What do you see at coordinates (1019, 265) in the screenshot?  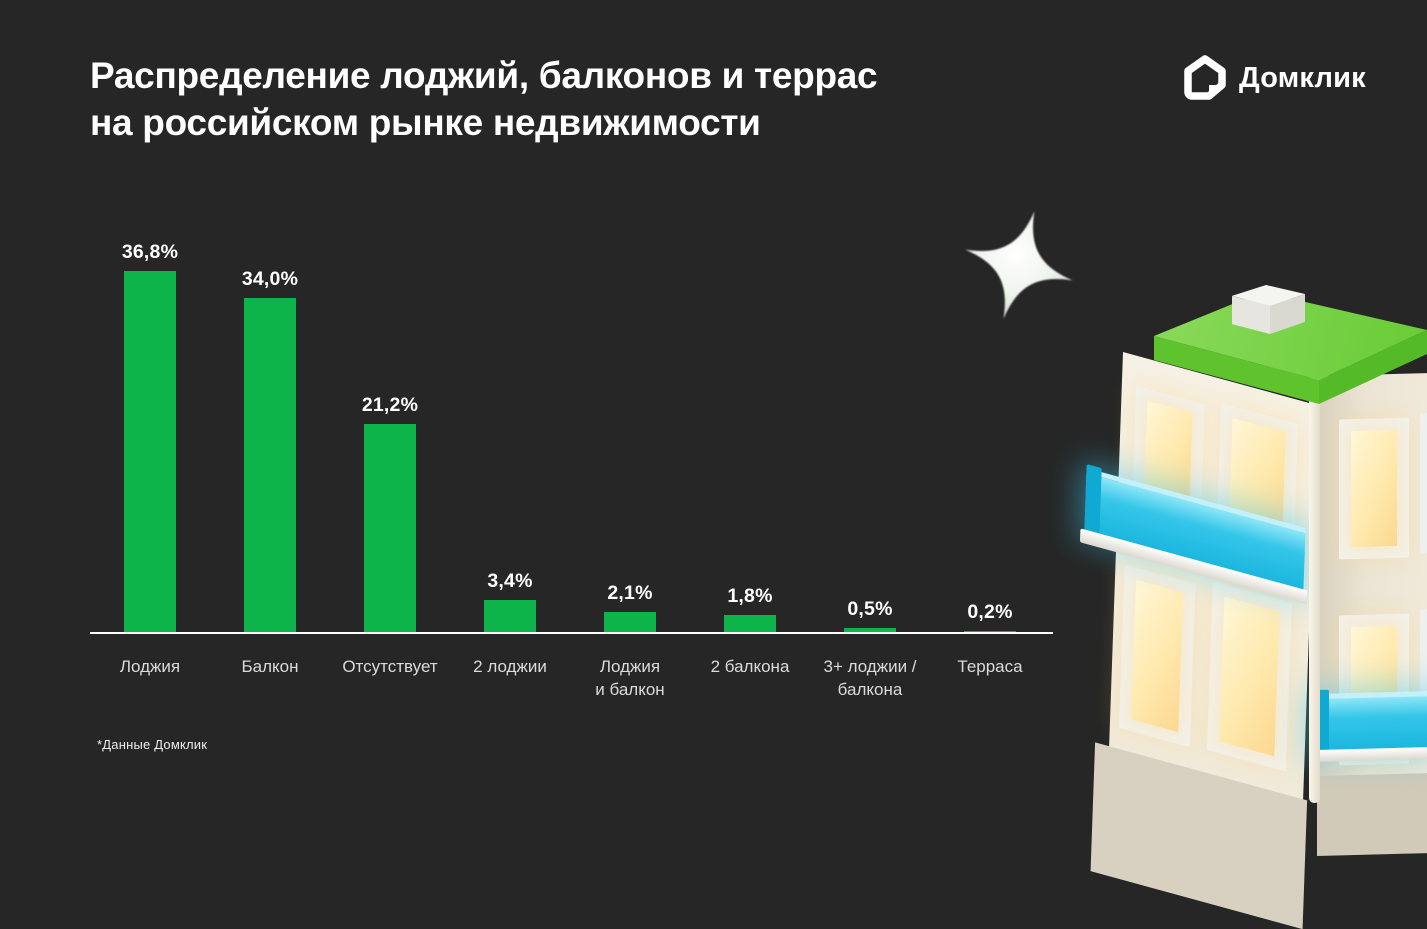 I see `sparkle-star-icon` at bounding box center [1019, 265].